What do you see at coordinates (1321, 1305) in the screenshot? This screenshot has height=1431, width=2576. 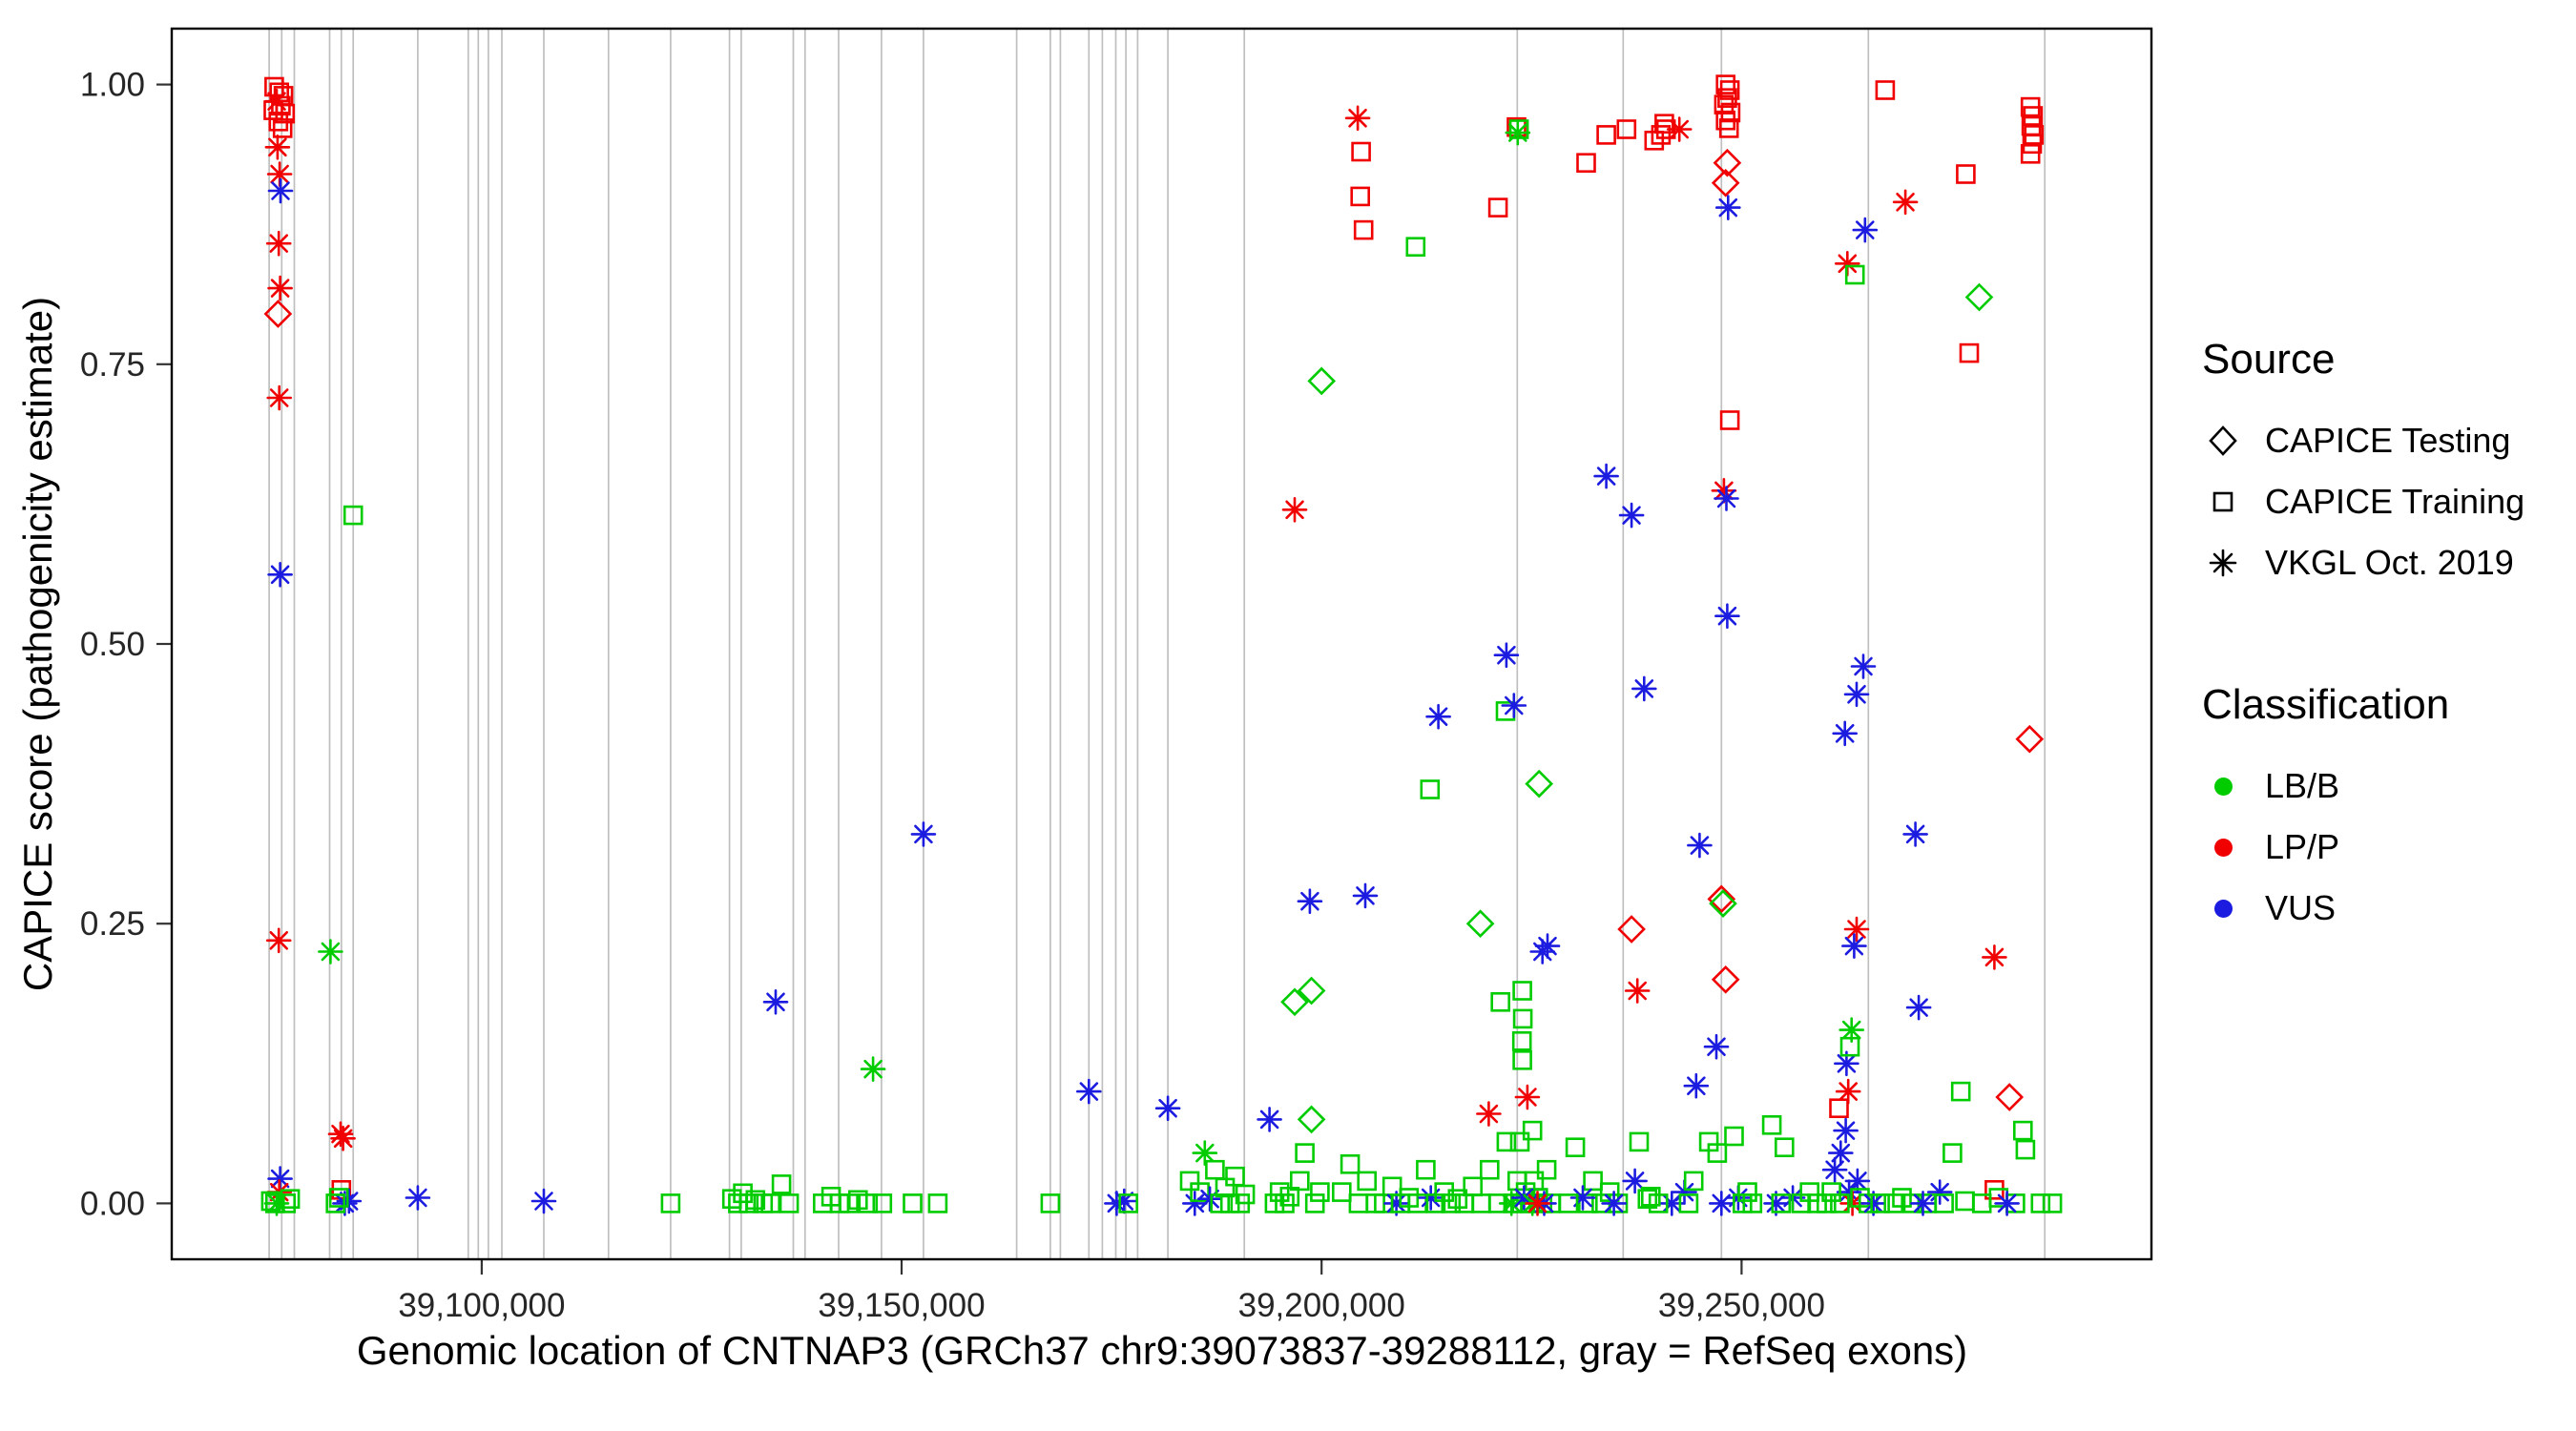 I see `svg-text: 39,200,000` at bounding box center [1321, 1305].